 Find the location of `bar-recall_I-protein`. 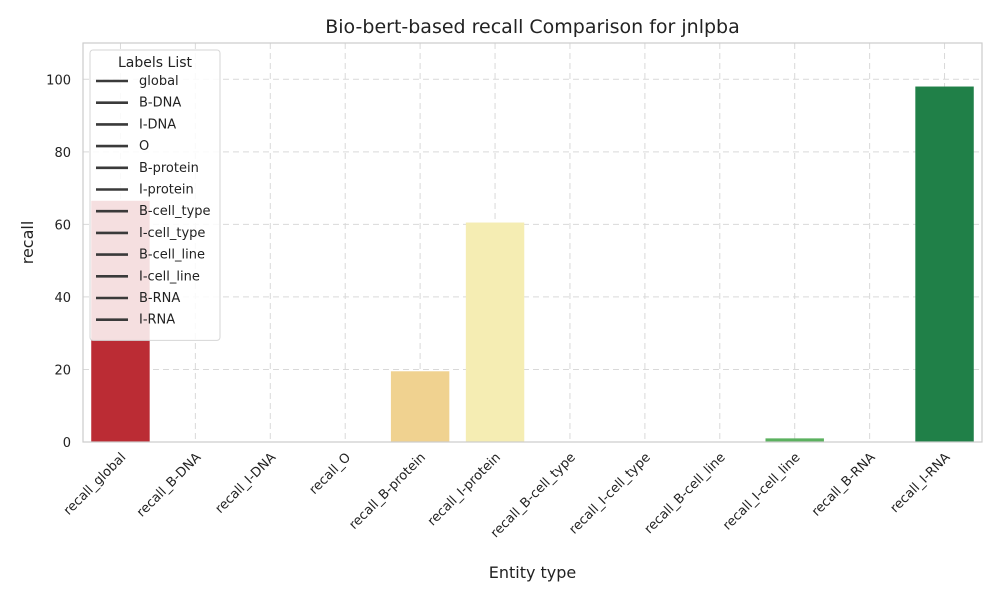

bar-recall_I-protein is located at coordinates (495, 332).